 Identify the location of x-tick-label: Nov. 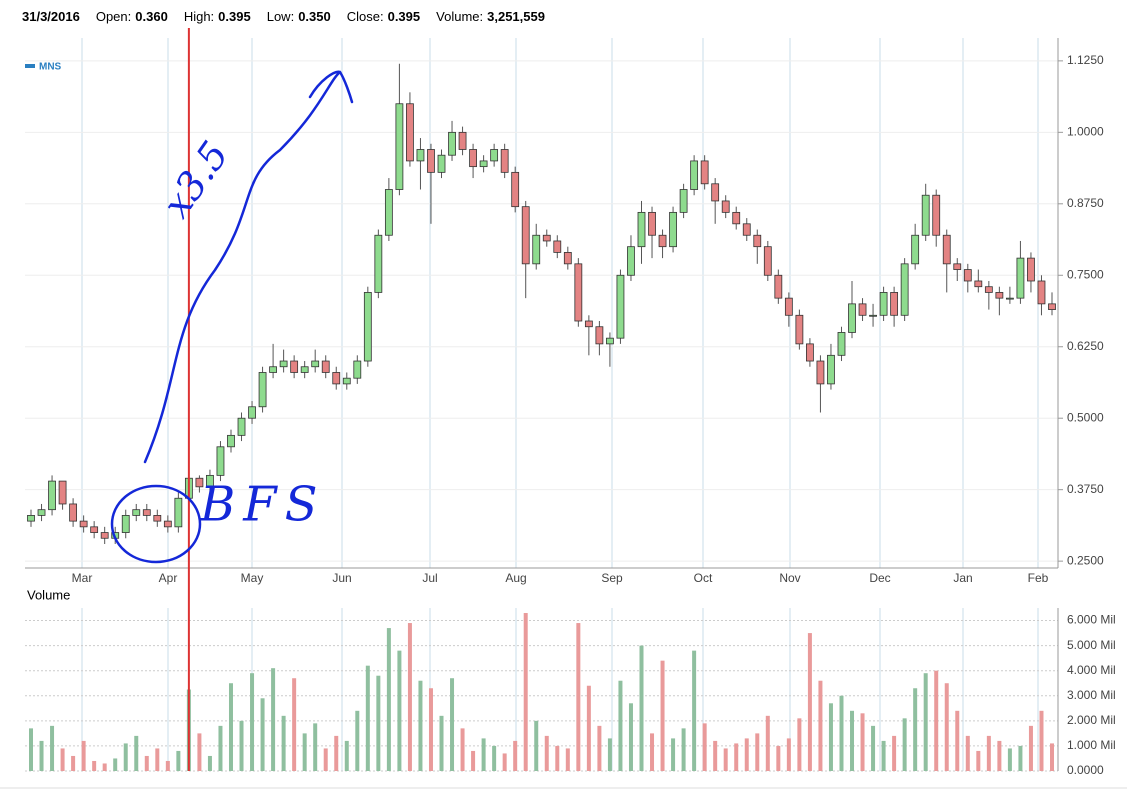
(789, 578).